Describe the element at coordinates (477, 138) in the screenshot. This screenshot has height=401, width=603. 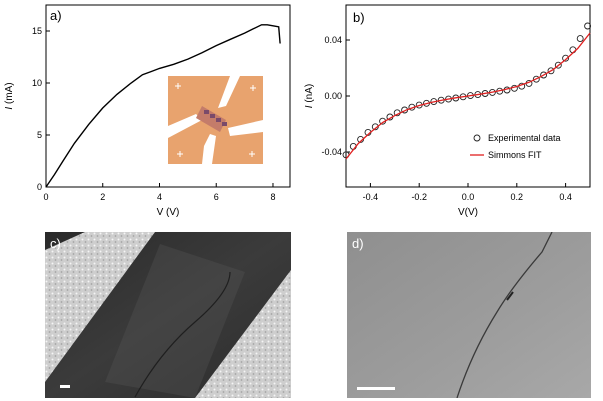
I see `legend-marker-experimental` at that location.